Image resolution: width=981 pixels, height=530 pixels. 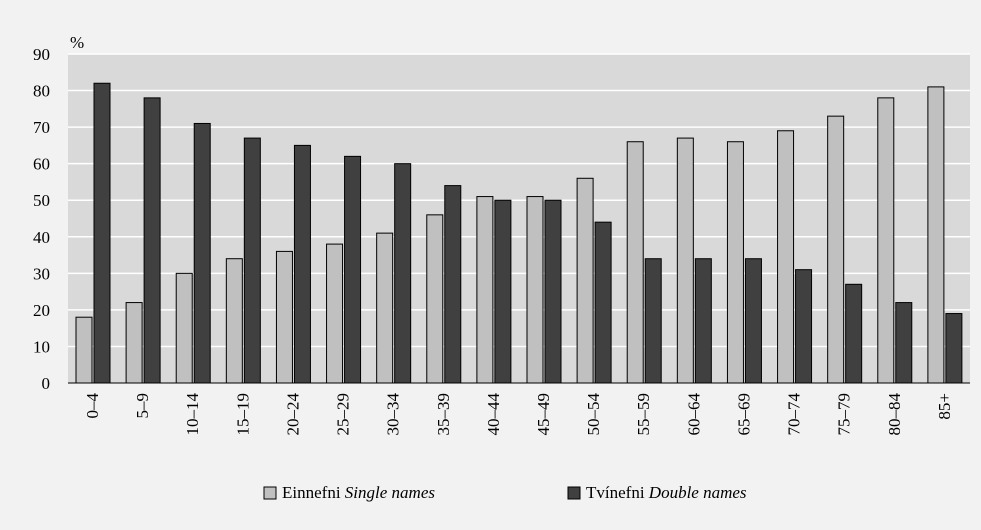 What do you see at coordinates (313, 492) in the screenshot?
I see `legend-label: Einnefni` at bounding box center [313, 492].